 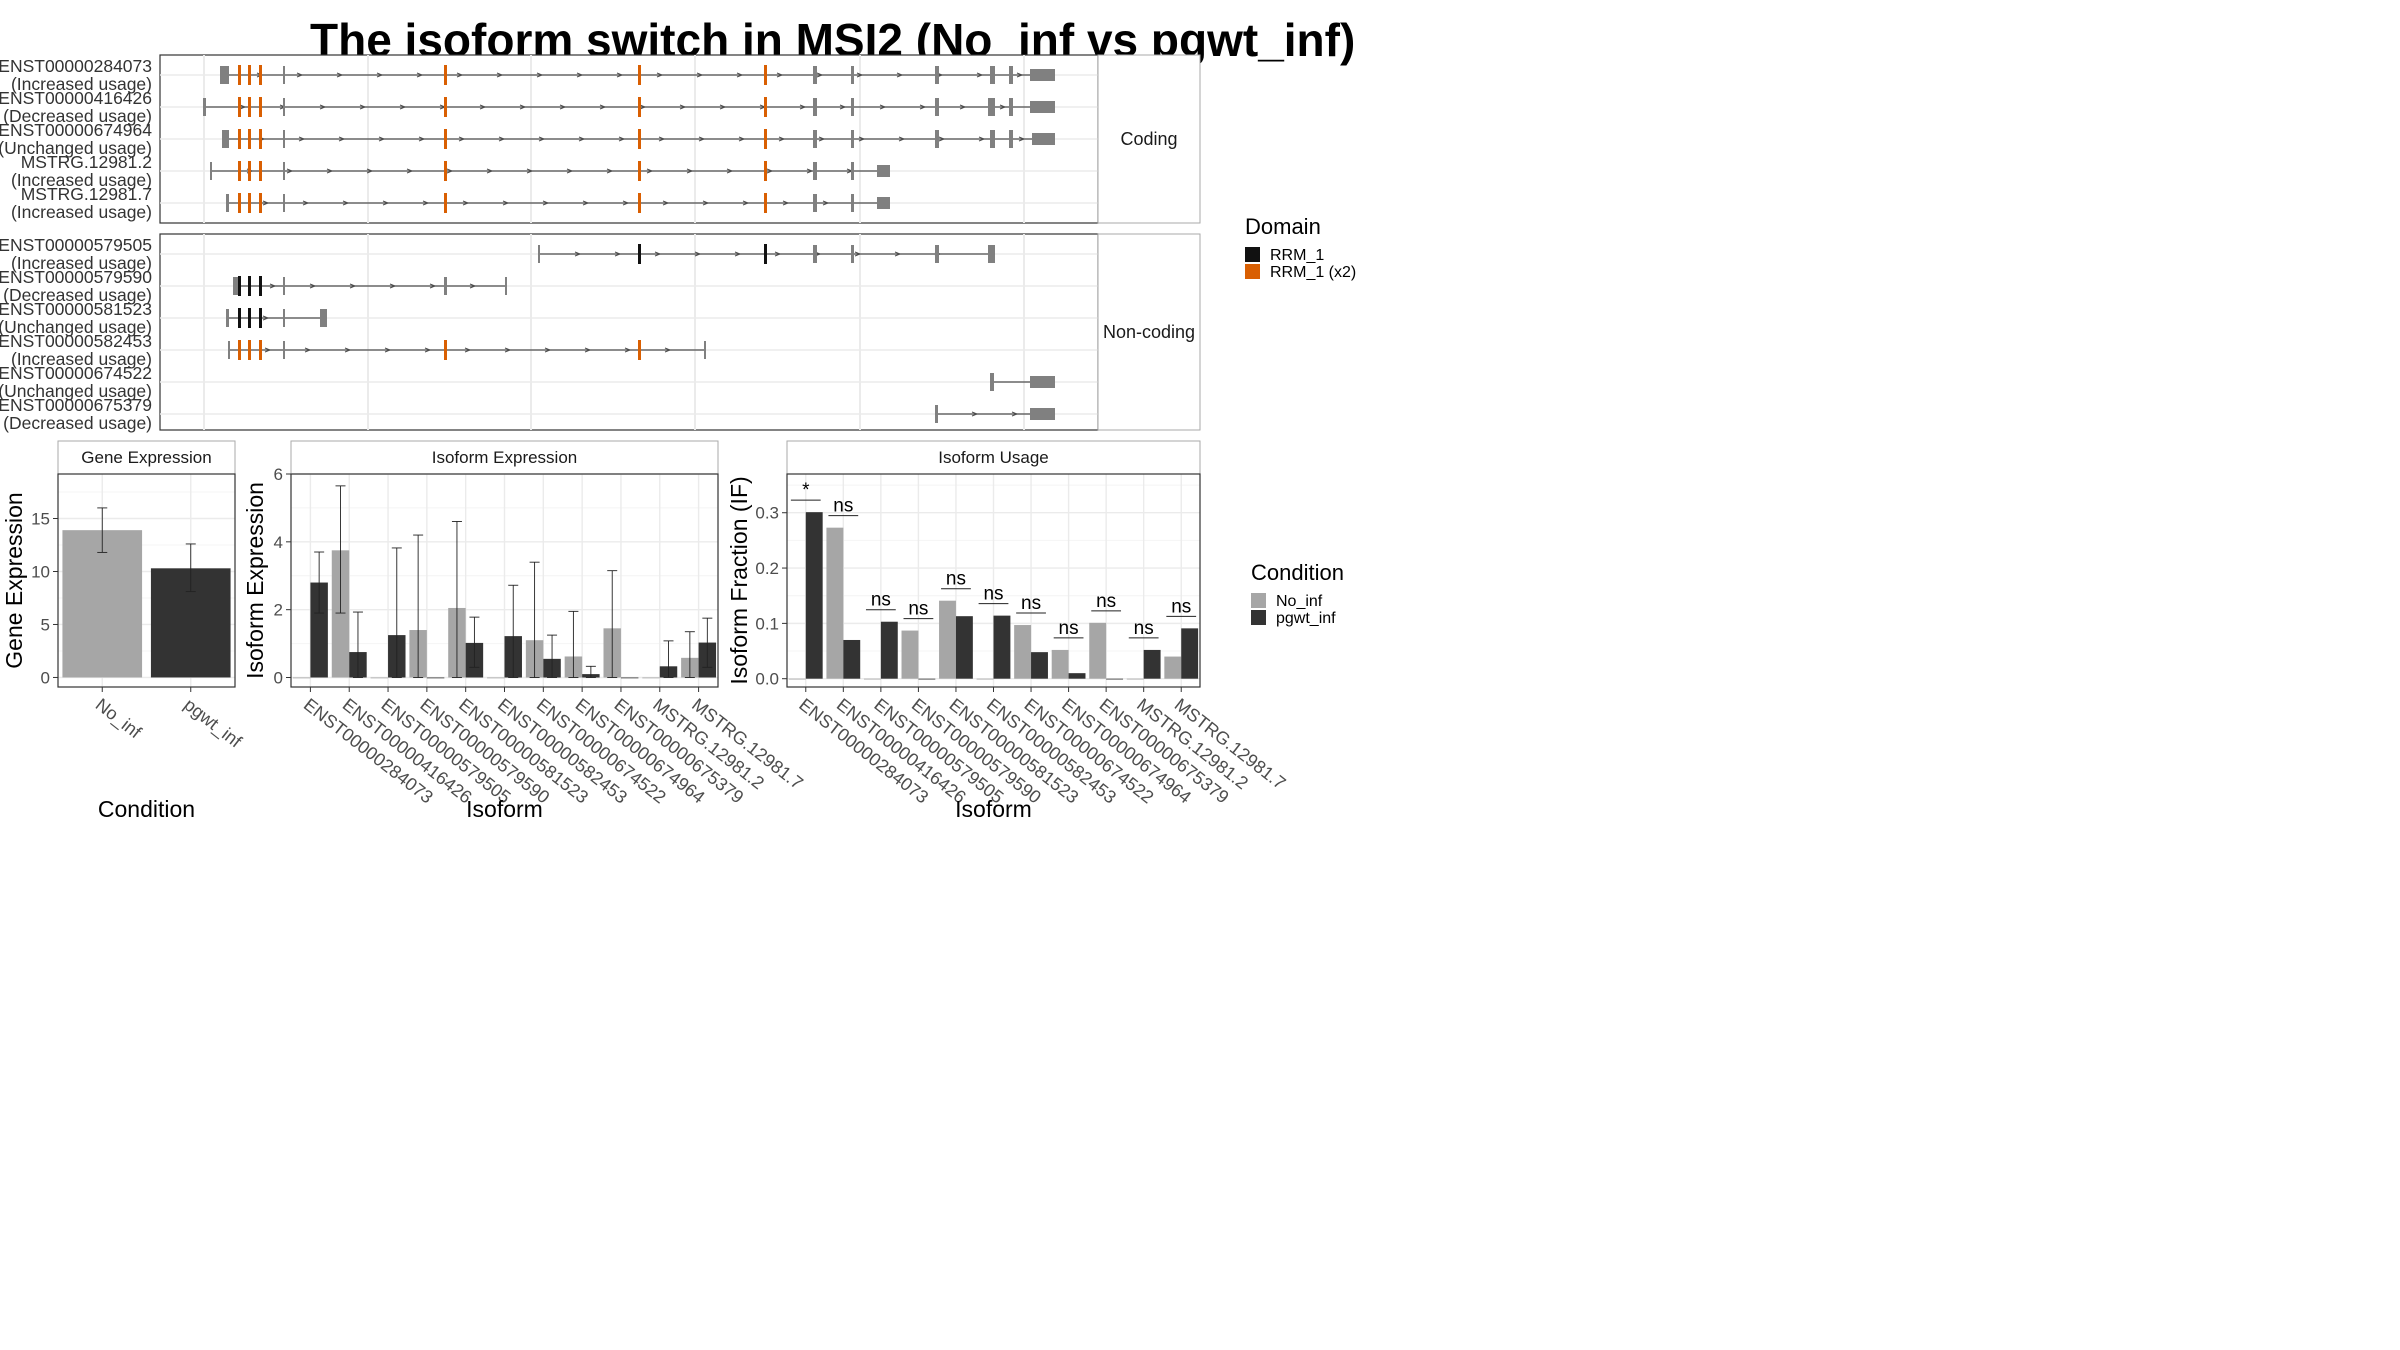 What do you see at coordinates (767, 513) in the screenshot?
I see `y-tick-label: 0.3` at bounding box center [767, 513].